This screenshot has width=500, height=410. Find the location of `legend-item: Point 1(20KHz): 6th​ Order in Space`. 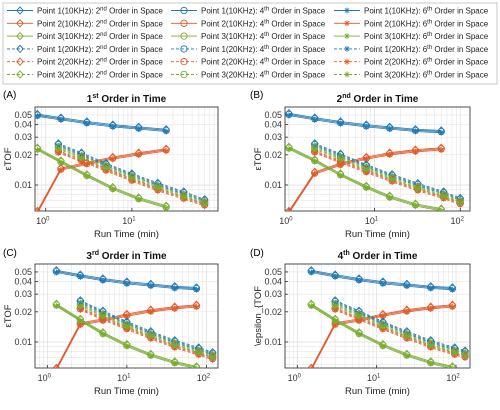

legend-item: Point 1(20KHz): 6th​ Order in Space is located at coordinates (411, 49).